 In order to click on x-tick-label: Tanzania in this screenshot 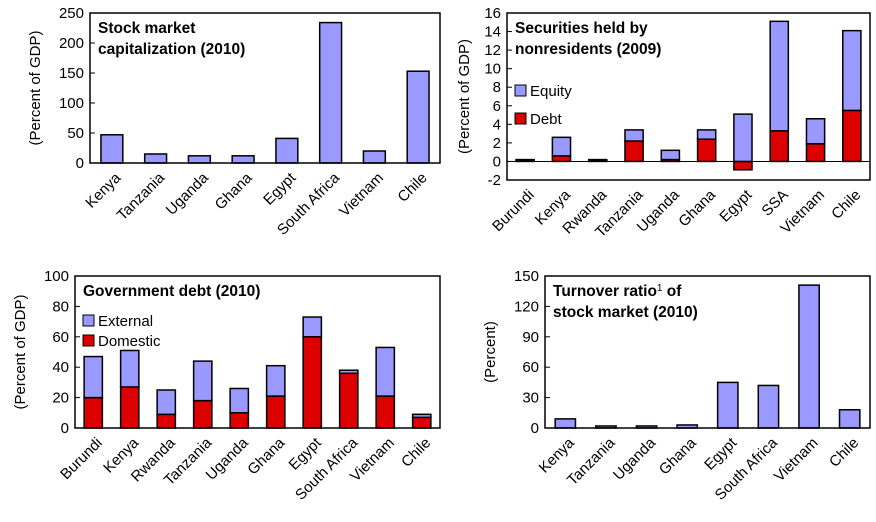, I will do `click(141, 196)`.